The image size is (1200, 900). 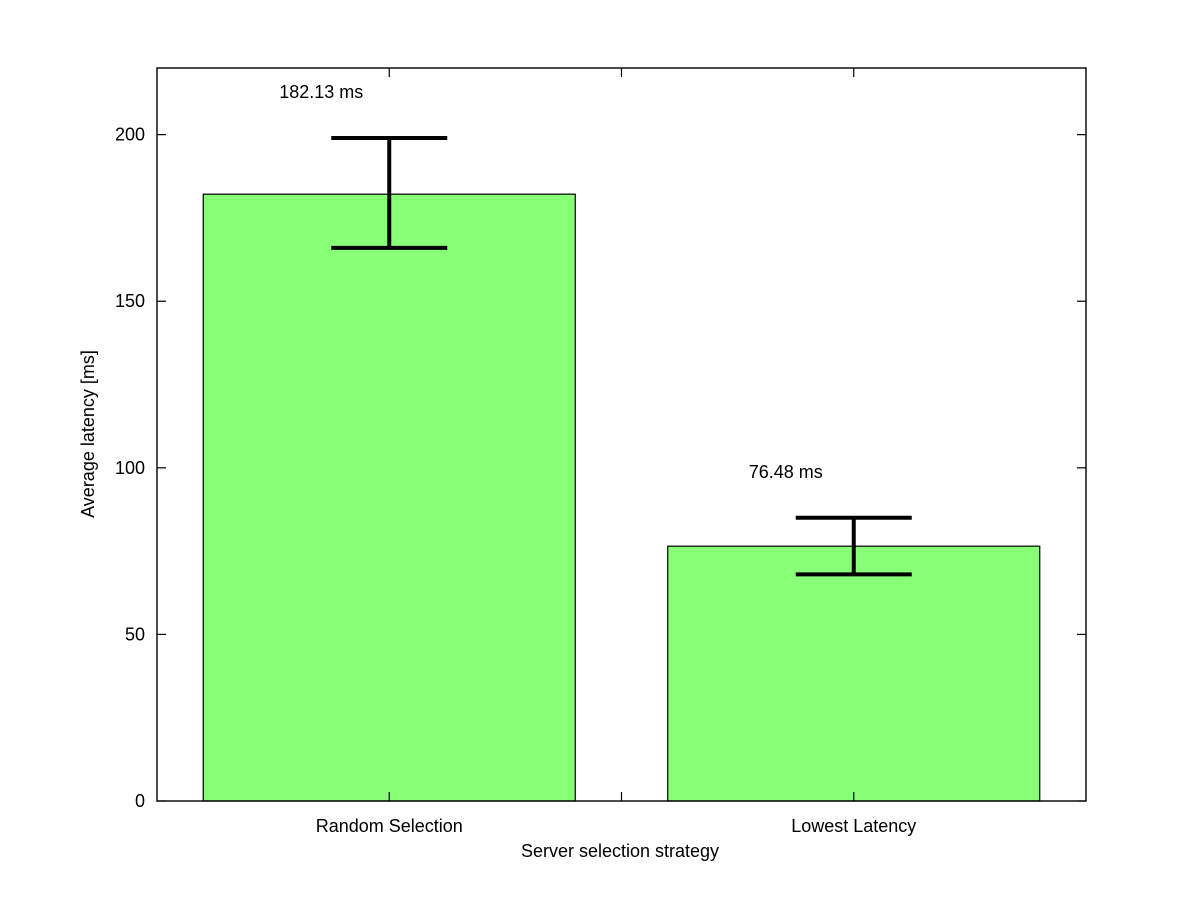 What do you see at coordinates (135, 634) in the screenshot?
I see `y-tick-label-1: 50` at bounding box center [135, 634].